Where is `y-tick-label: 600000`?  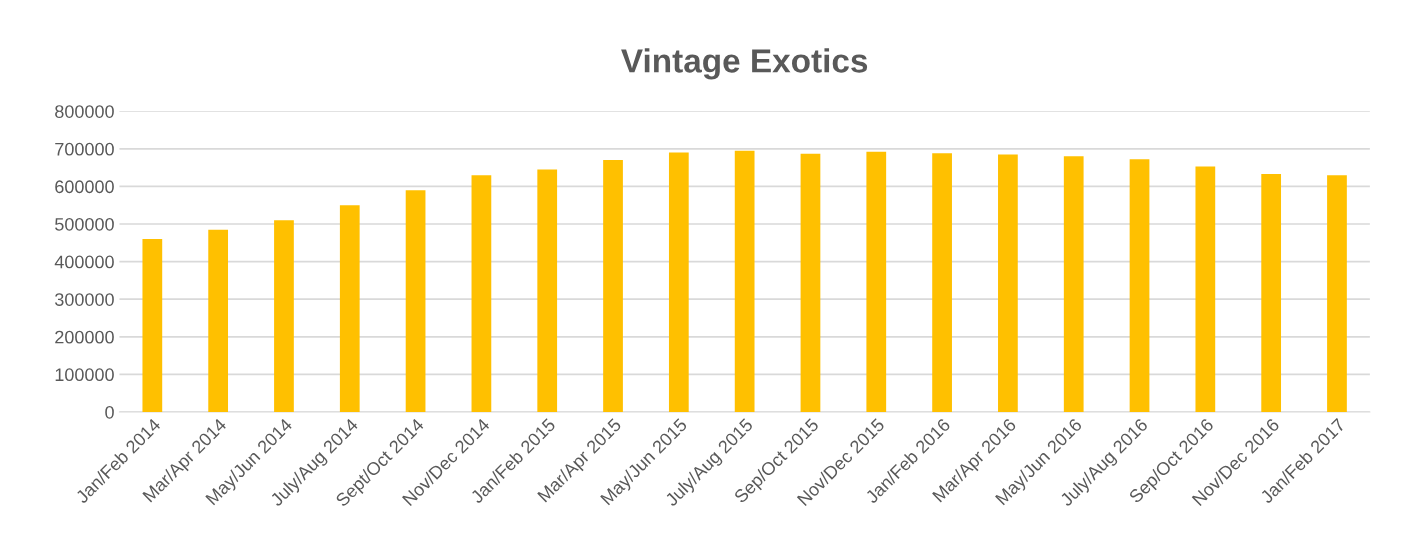 y-tick-label: 600000 is located at coordinates (84, 187).